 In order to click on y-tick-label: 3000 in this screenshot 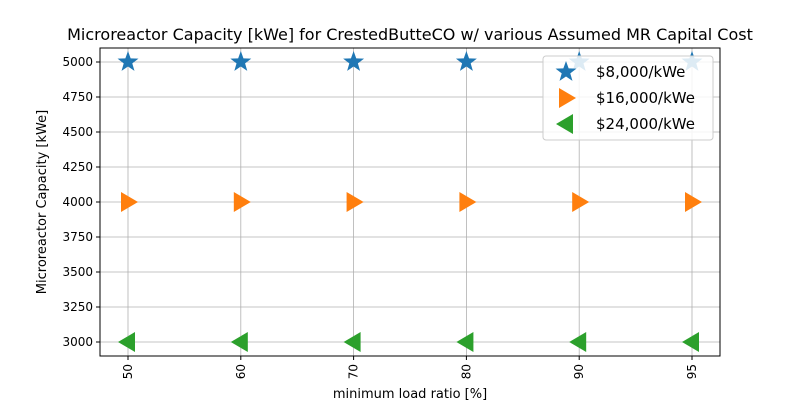, I will do `click(77, 342)`.